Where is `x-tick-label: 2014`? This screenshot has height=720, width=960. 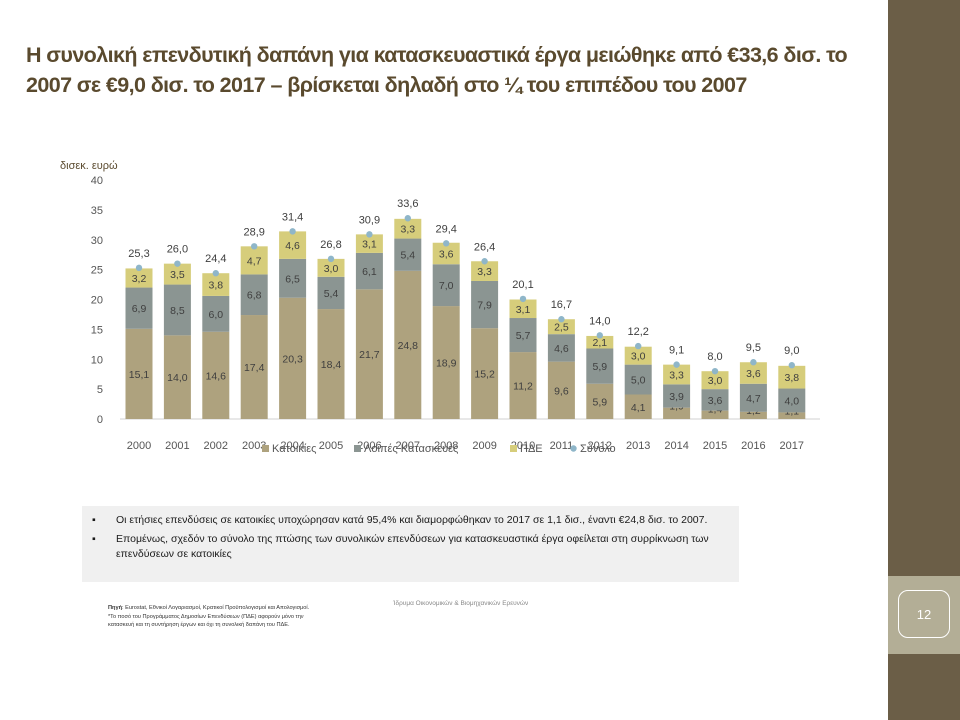
x-tick-label: 2014 is located at coordinates (676, 446).